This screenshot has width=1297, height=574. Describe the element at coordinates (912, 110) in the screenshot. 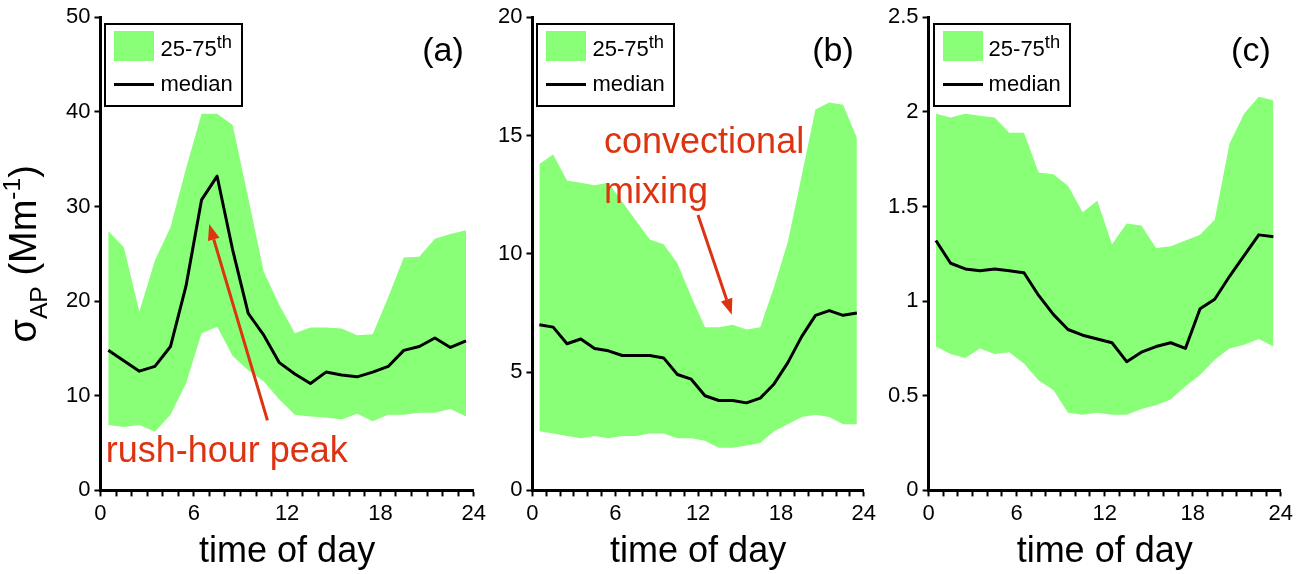

I see `y-tick-label: 2` at that location.